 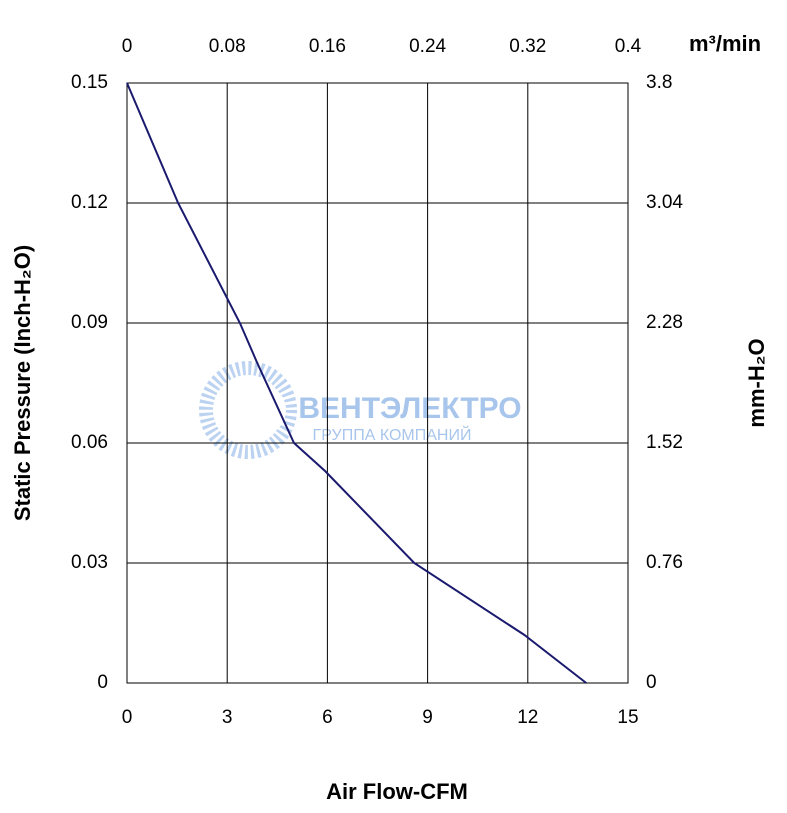 What do you see at coordinates (227, 717) in the screenshot?
I see `x-tick-label: 3` at bounding box center [227, 717].